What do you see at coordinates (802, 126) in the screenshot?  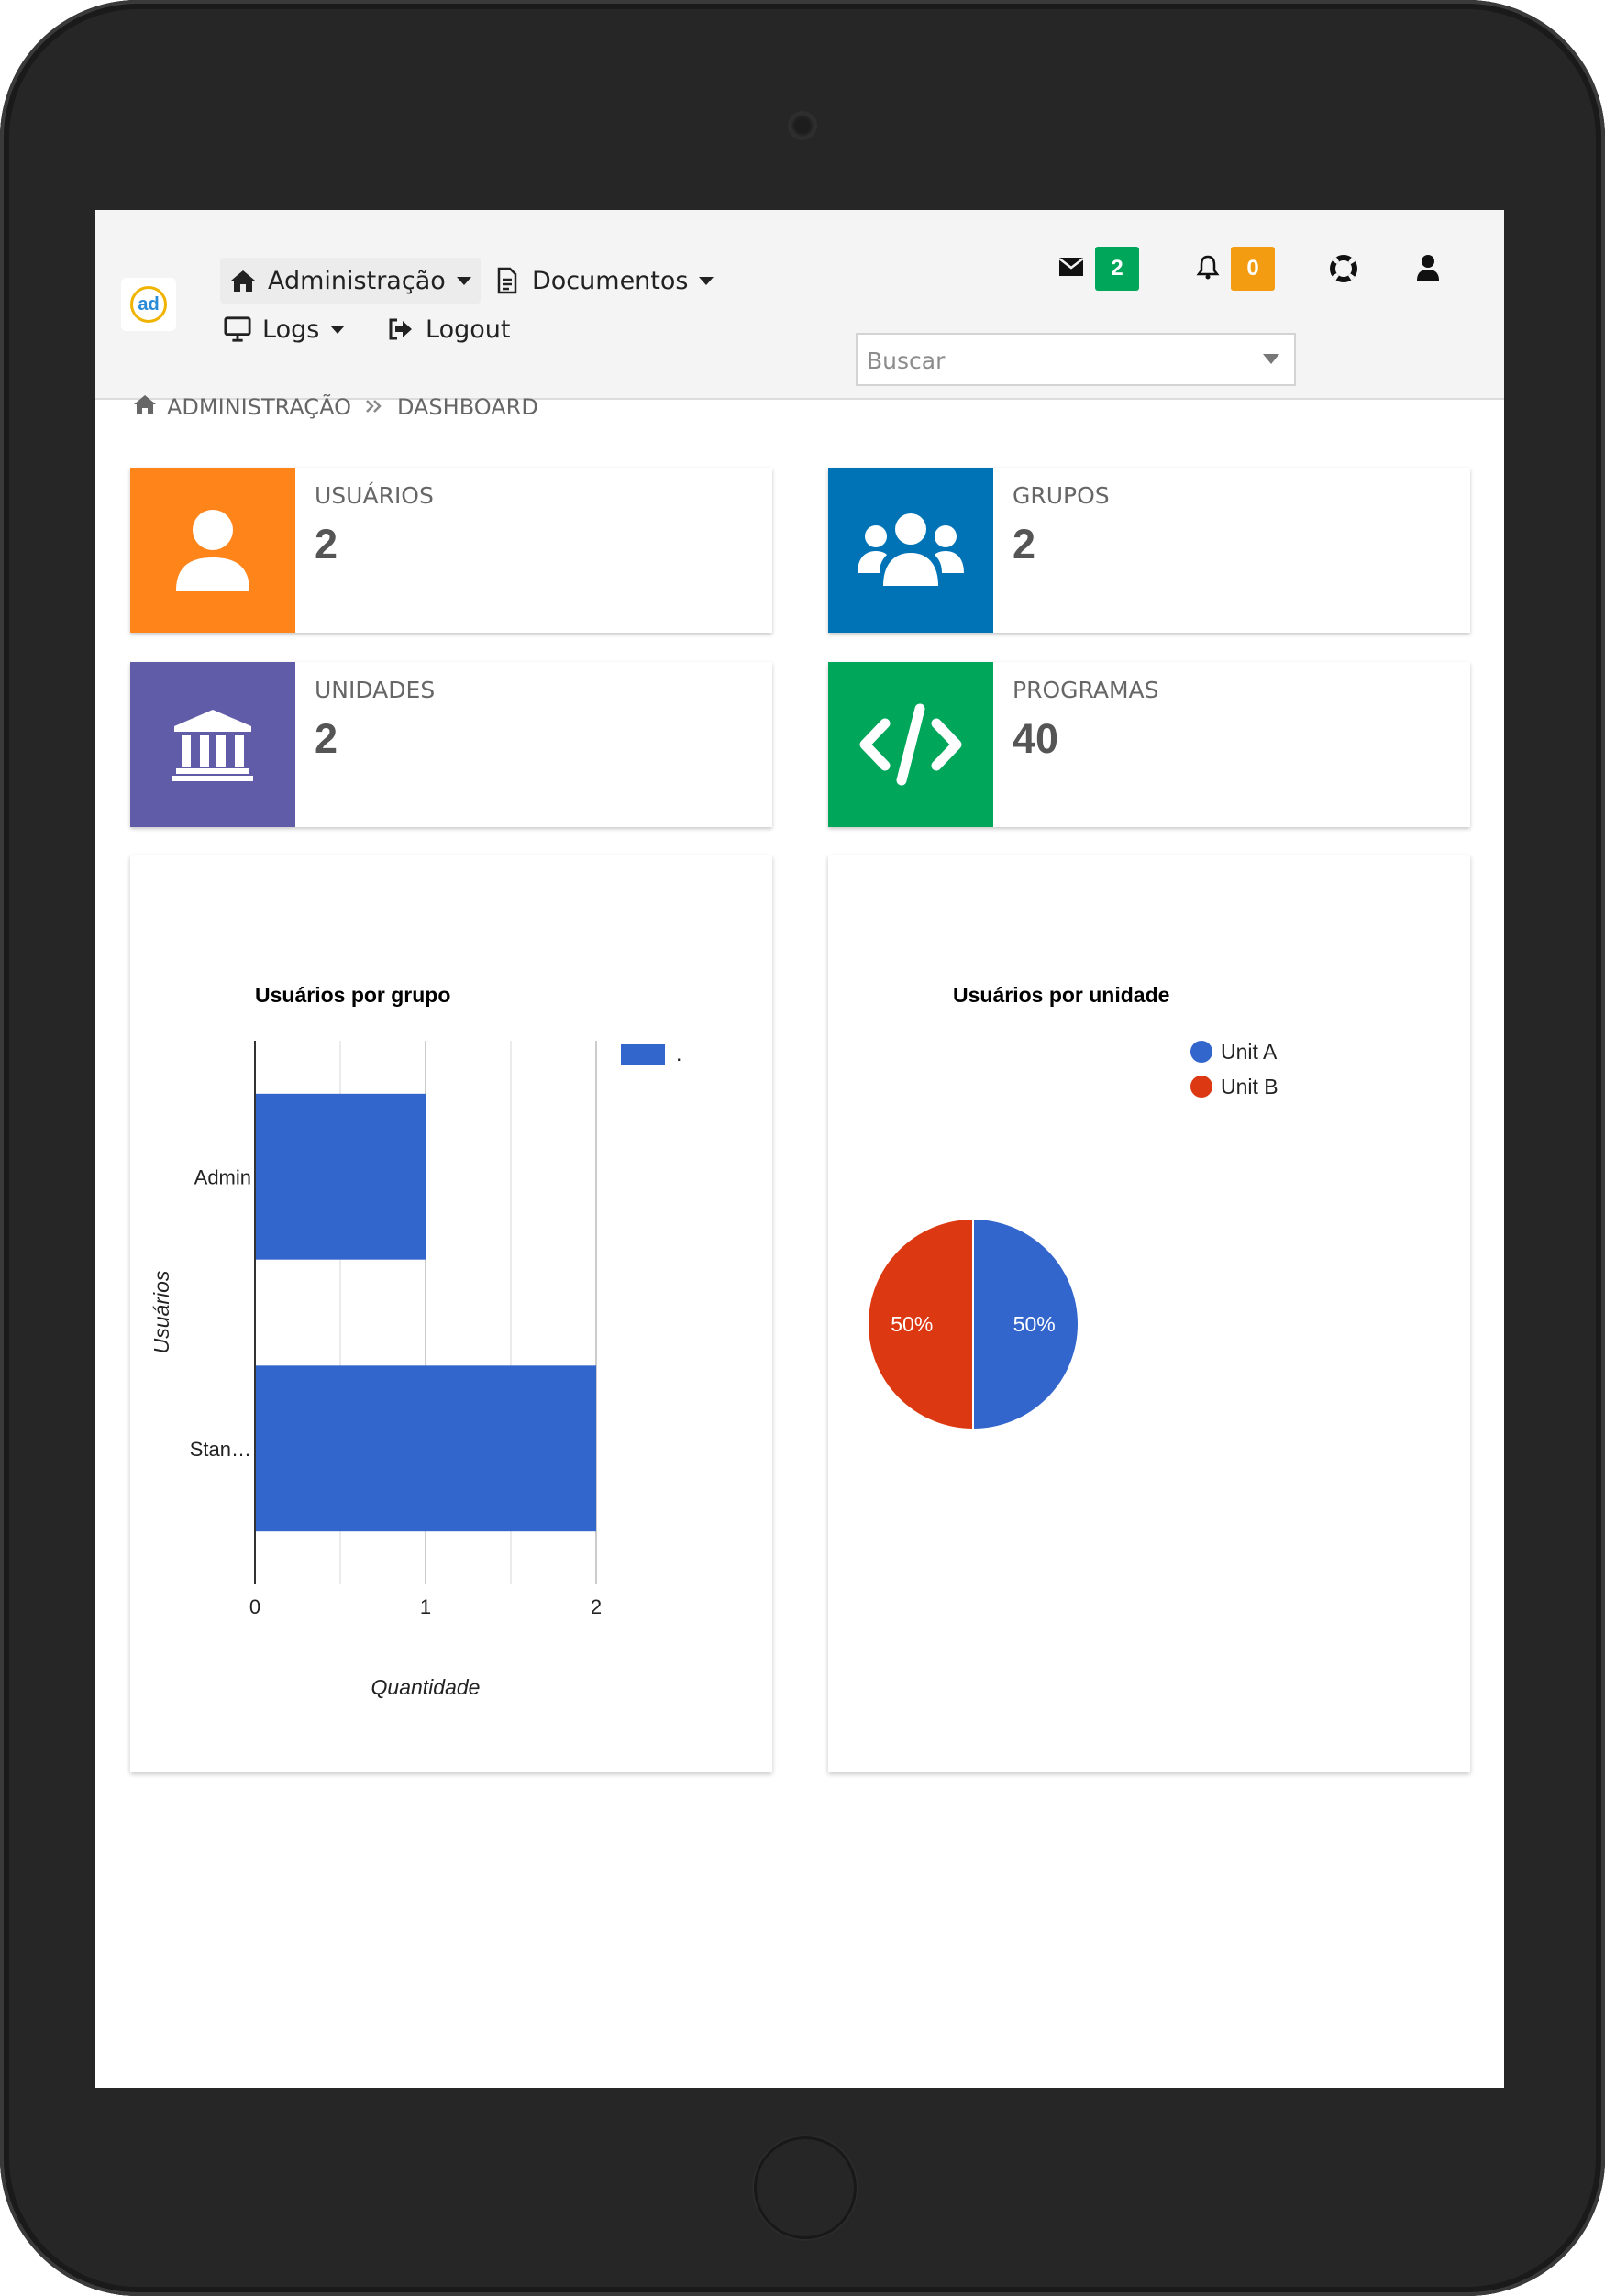 I see `camera-icon` at bounding box center [802, 126].